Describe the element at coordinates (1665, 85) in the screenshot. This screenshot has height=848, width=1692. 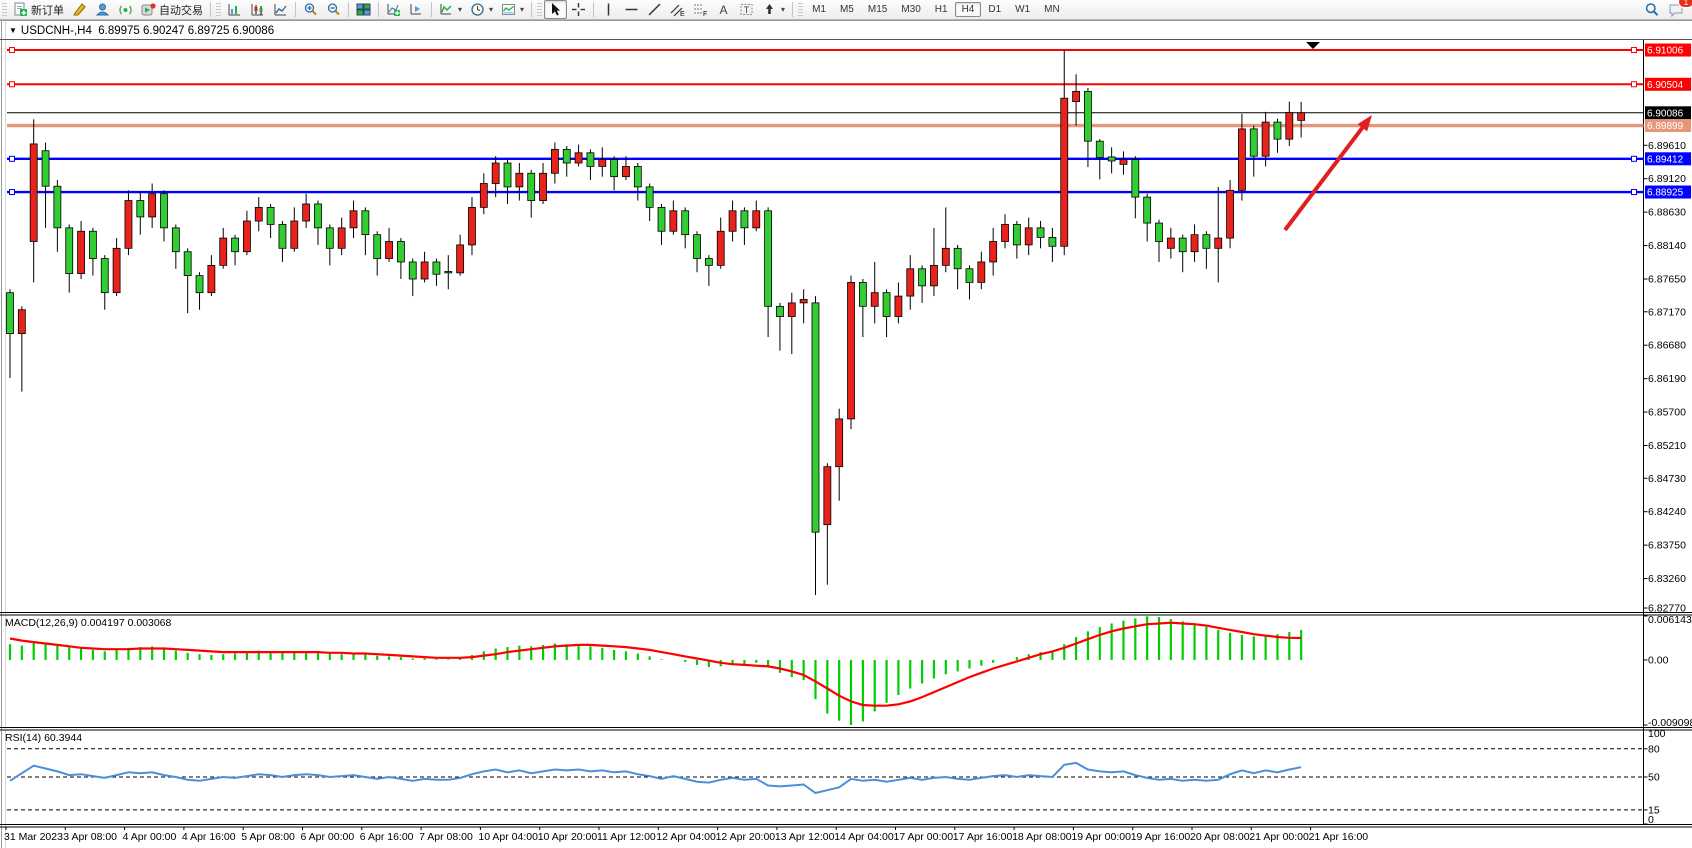
I see `svg-text: 6.90504` at that location.